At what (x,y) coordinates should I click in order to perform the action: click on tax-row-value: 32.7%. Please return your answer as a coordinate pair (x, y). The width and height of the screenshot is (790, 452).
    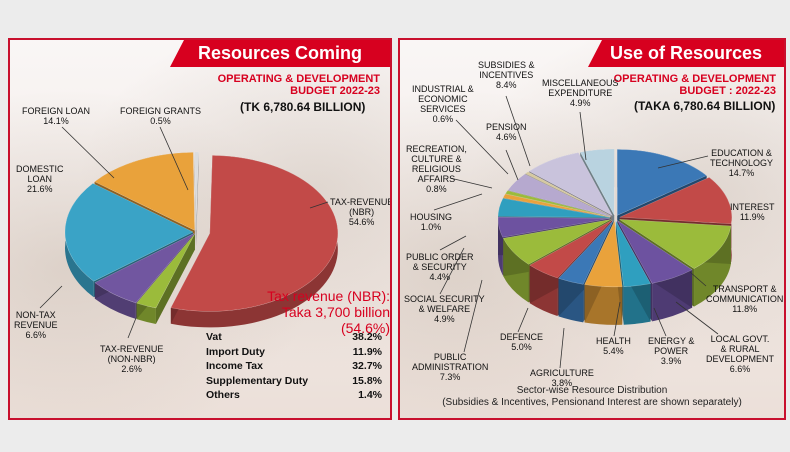
    Looking at the image, I should click on (367, 366).